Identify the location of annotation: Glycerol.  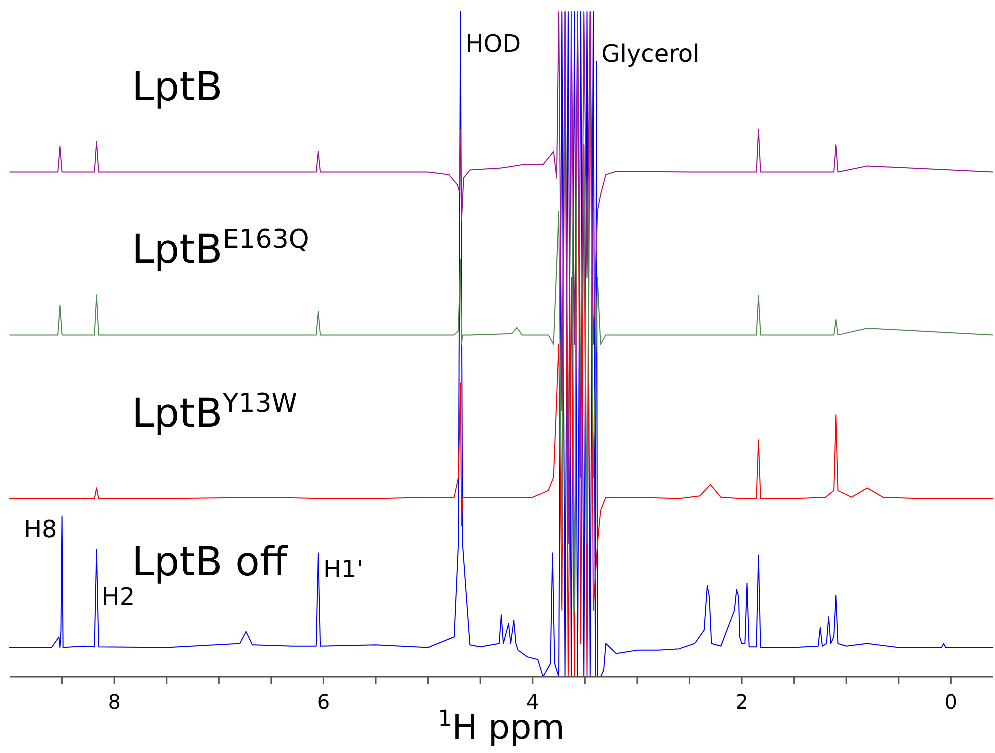
(651, 54).